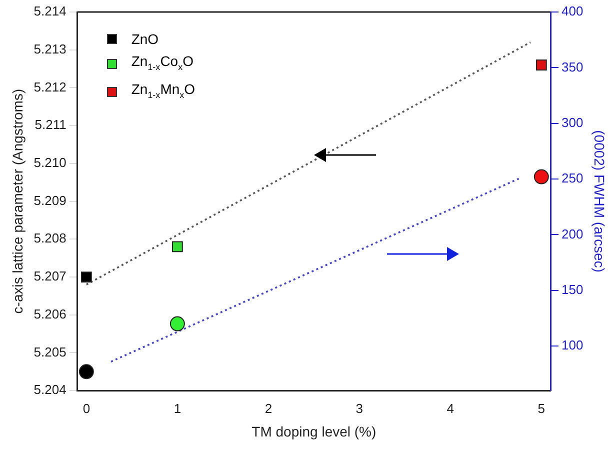 Image resolution: width=615 pixels, height=449 pixels. What do you see at coordinates (17, 201) in the screenshot?
I see `y-axis-title: c-axis lattice parameter (Angstroms)` at bounding box center [17, 201].